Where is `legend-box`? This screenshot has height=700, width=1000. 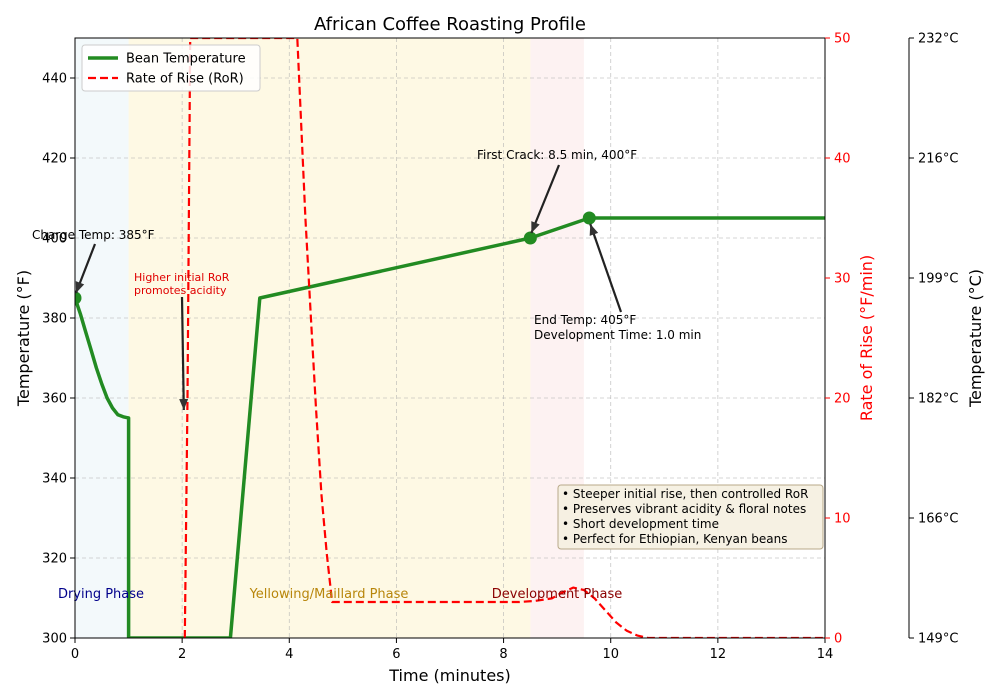 legend-box is located at coordinates (171, 68).